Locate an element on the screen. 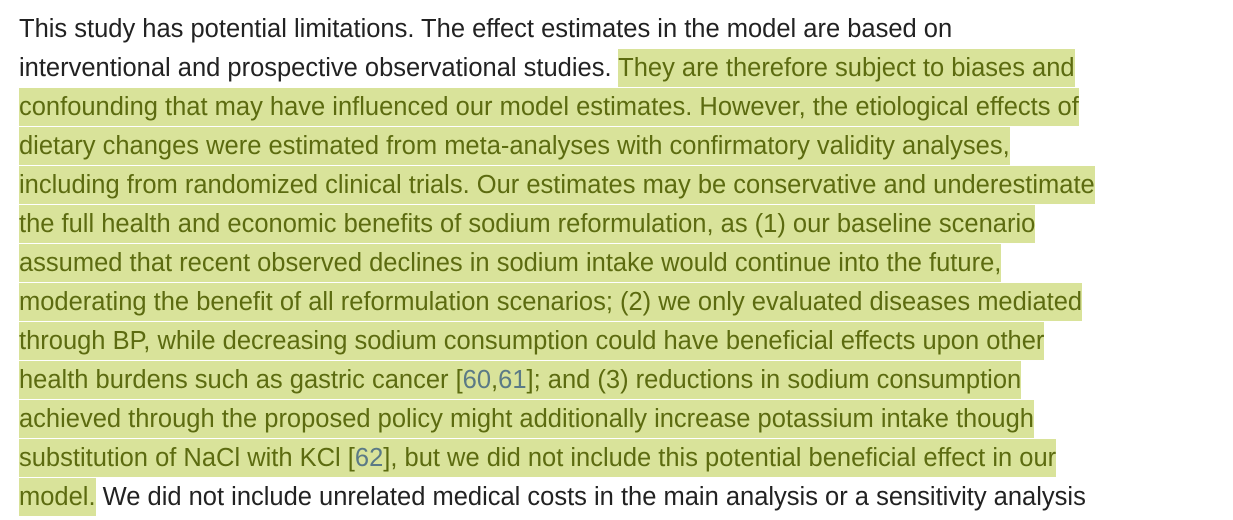 This screenshot has height=520, width=1233. highlighted-text: , is located at coordinates (495, 380).